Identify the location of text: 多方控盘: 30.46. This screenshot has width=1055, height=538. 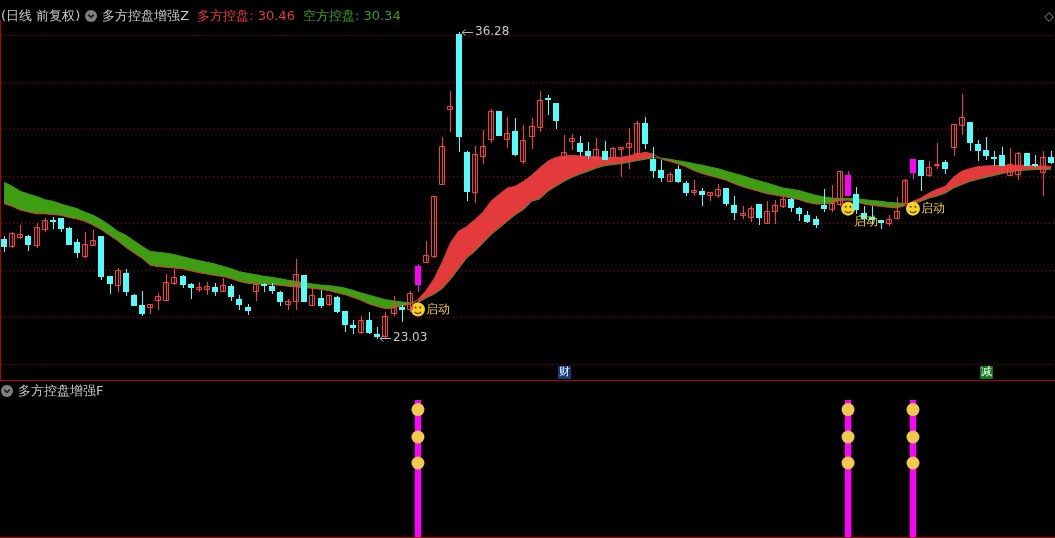
(246, 15).